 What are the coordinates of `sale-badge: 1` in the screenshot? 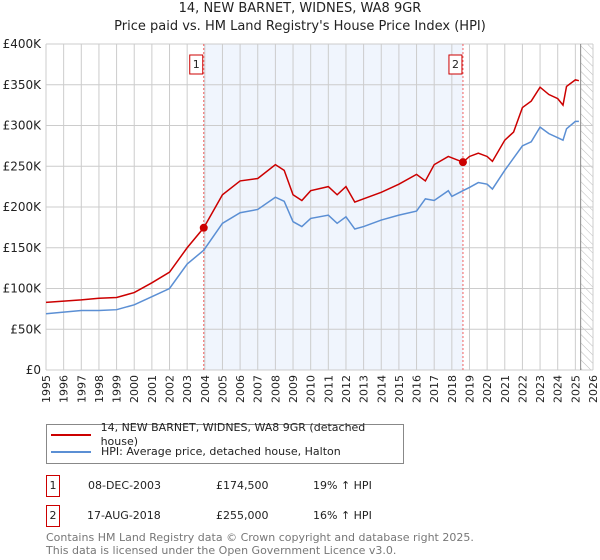 It's located at (53, 486).